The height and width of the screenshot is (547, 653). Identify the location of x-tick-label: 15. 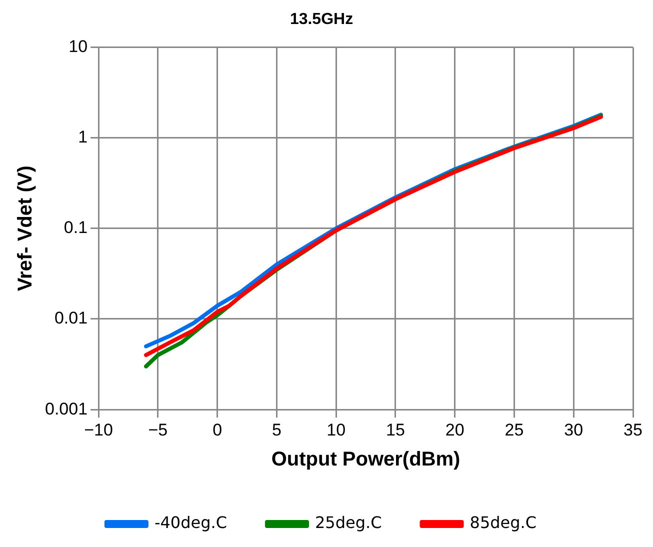
(395, 430).